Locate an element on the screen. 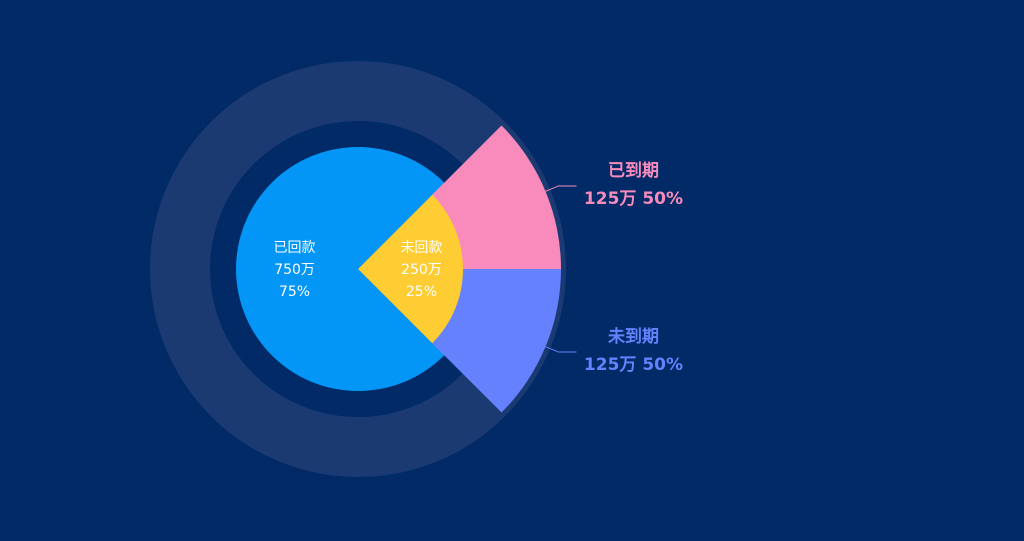 The height and width of the screenshot is (541, 1024). inner-slice-a is located at coordinates (340, 268).